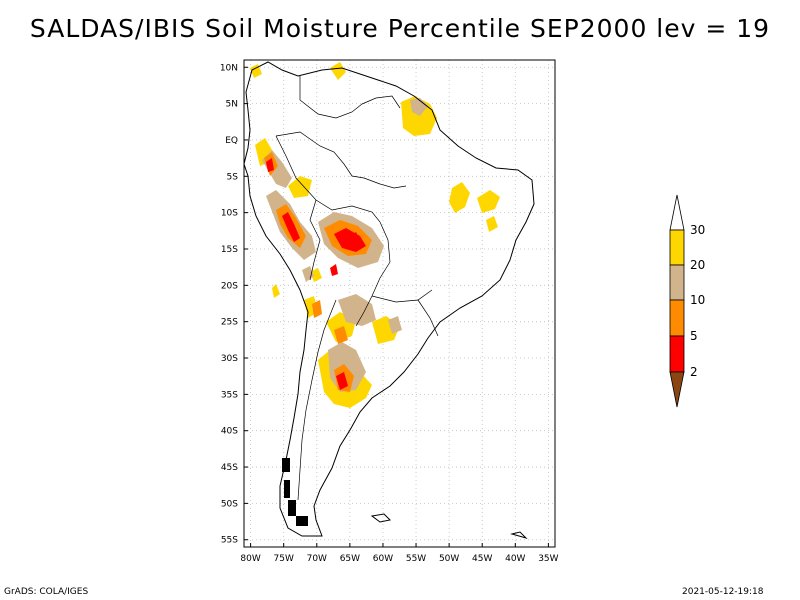 This screenshot has height=600, width=800. Describe the element at coordinates (46, 592) in the screenshot. I see `software-credit: GrADS: COLA/IGES` at that location.